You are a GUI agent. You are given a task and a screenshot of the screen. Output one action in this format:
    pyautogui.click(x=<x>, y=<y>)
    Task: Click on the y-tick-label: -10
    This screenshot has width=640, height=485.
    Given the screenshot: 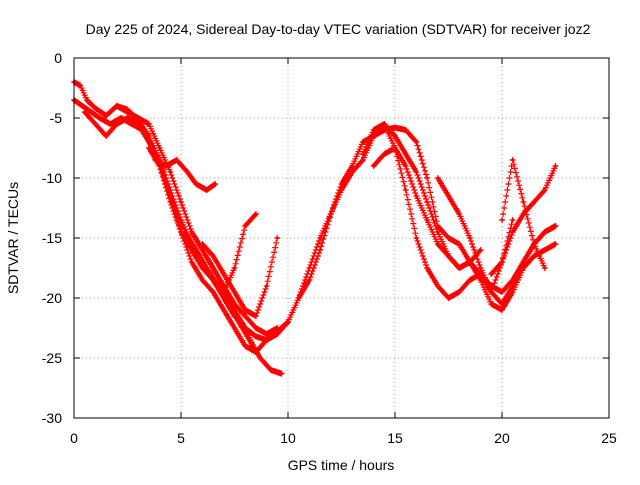 What is the action you would take?
    pyautogui.click(x=52, y=178)
    